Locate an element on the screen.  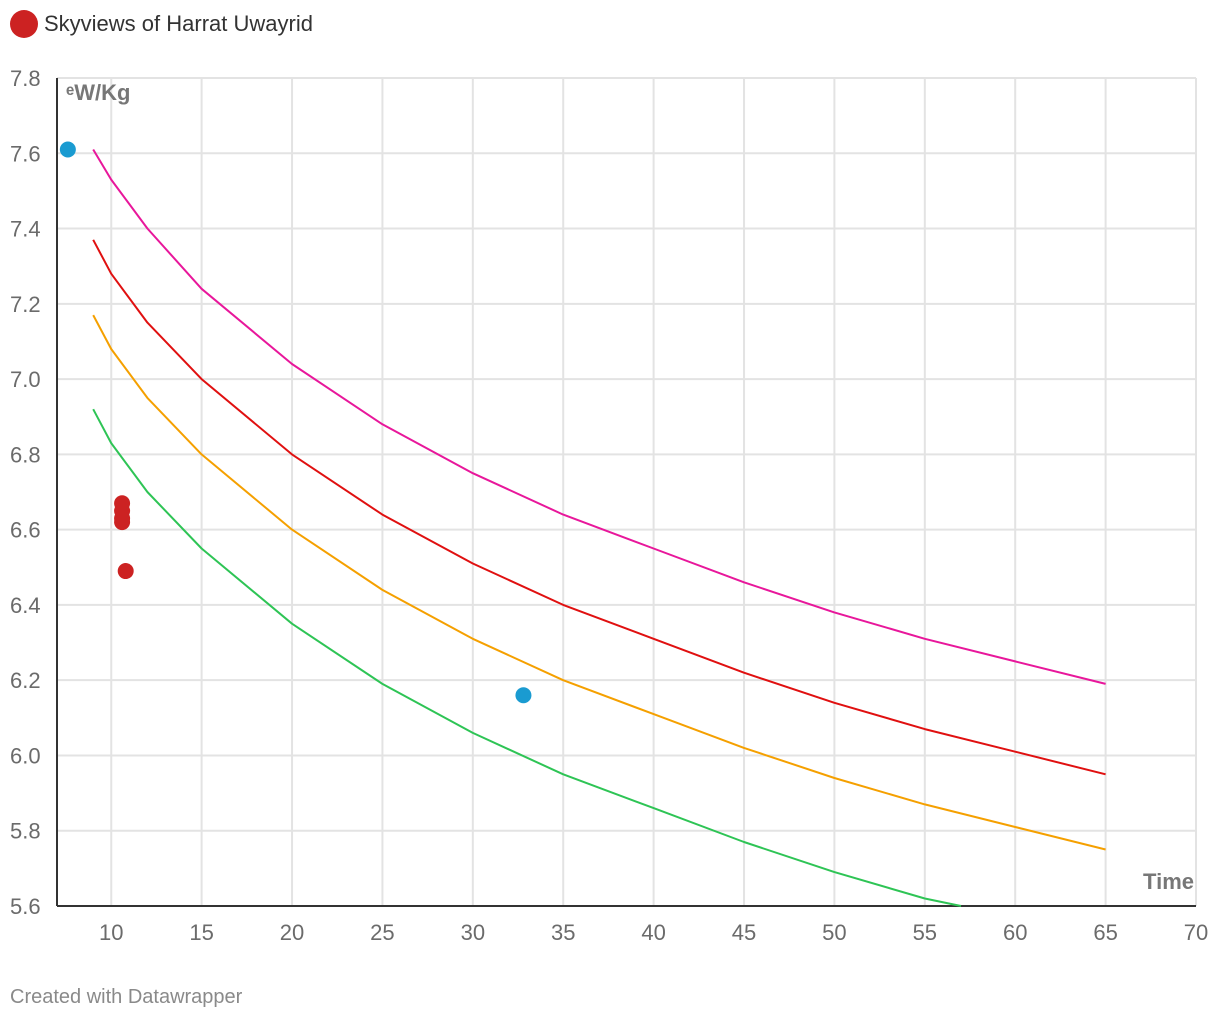
x-tick-label: 70 is located at coordinates (1196, 932).